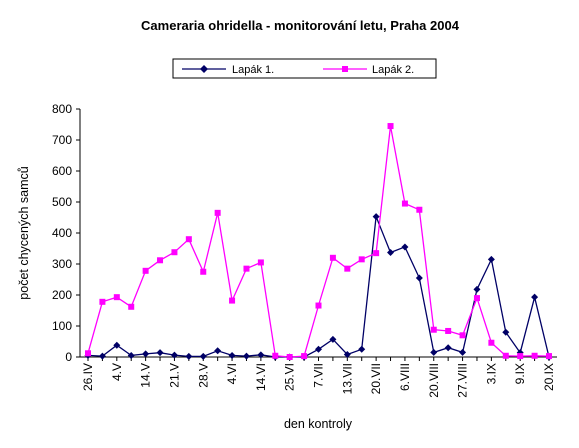 Image resolution: width=579 pixels, height=448 pixels. I want to click on y-ticks: 0 100 200 300 400 500 600 700 800, so click(66, 233).